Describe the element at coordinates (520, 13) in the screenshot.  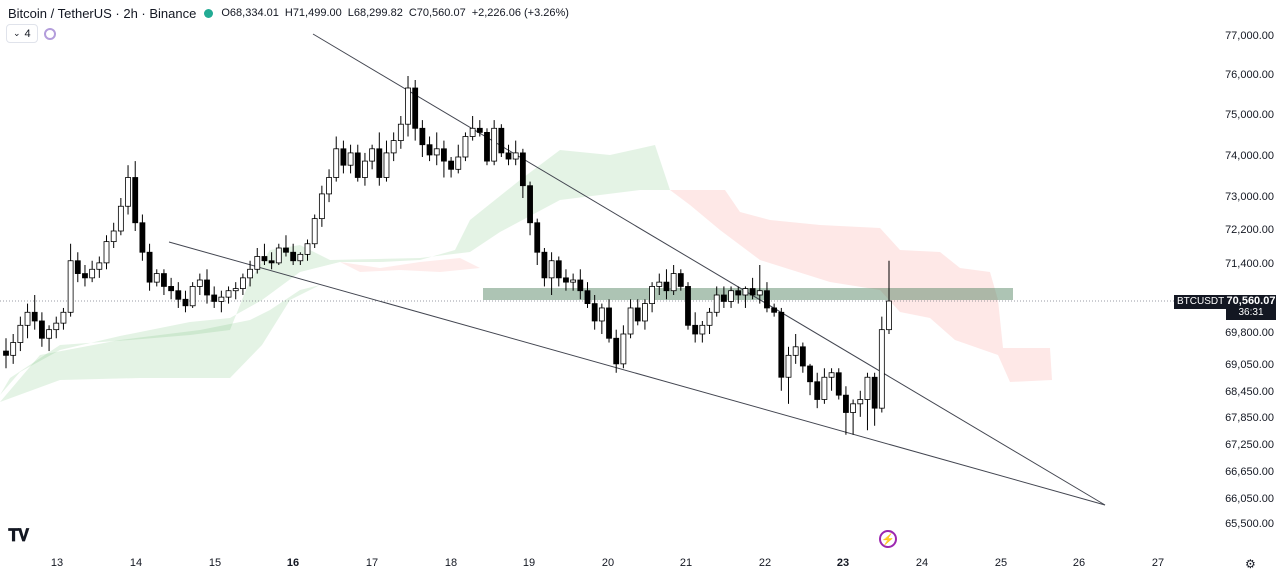
I see `price-change: +2,226.06 (+3.26%)` at that location.